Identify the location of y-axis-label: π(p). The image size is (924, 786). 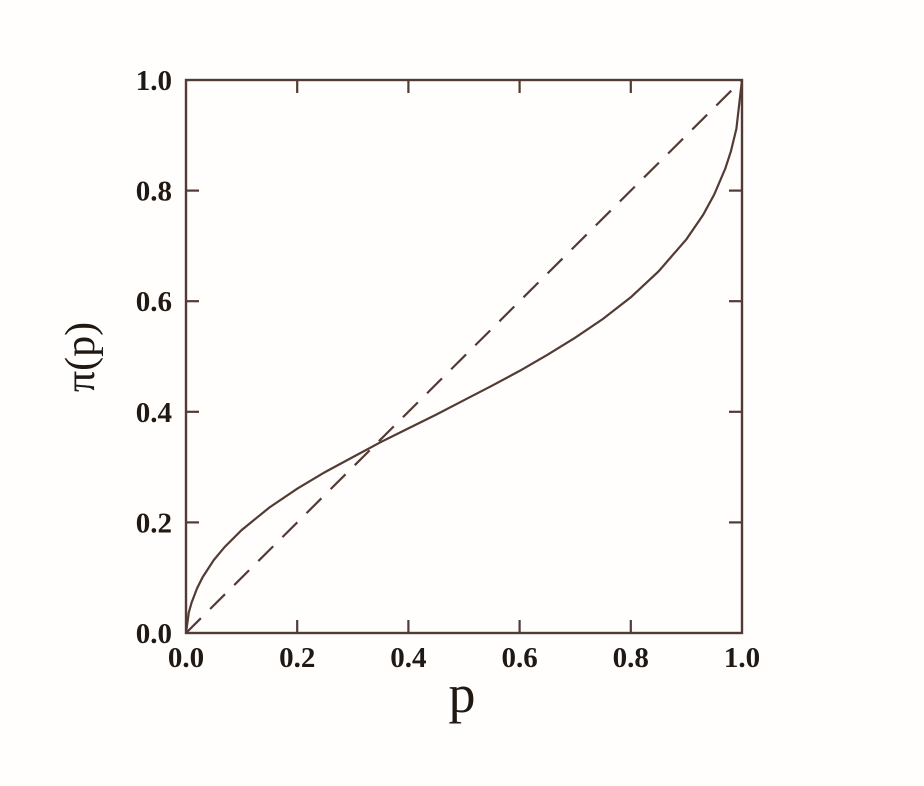
(81, 357).